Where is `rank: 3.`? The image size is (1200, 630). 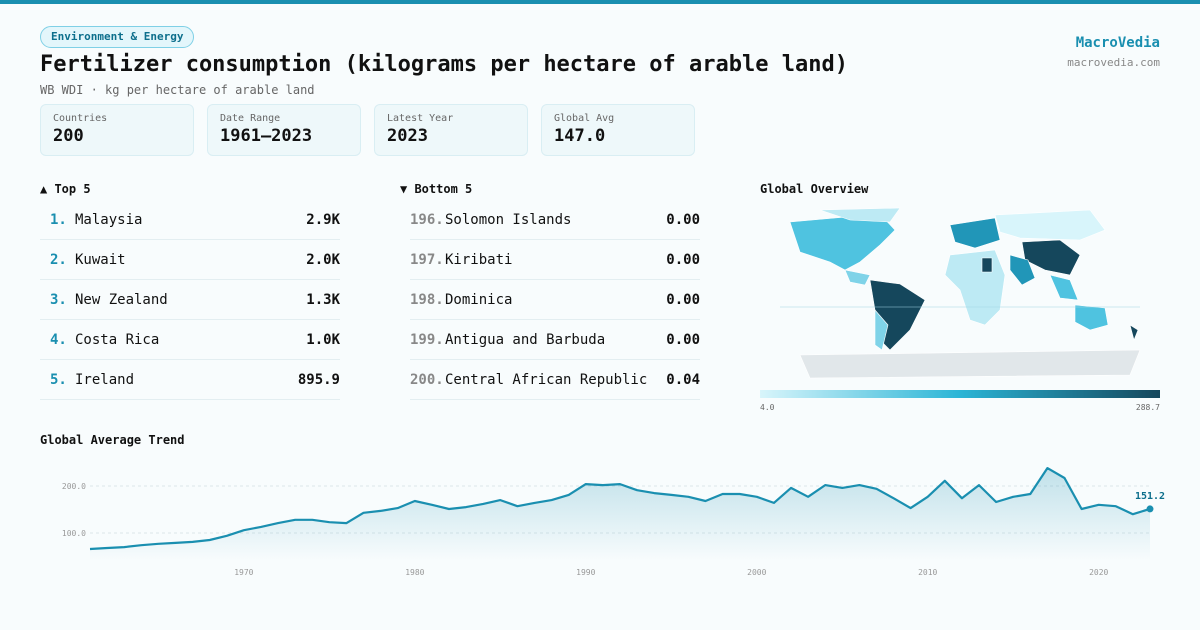
rank: 3. is located at coordinates (58, 300).